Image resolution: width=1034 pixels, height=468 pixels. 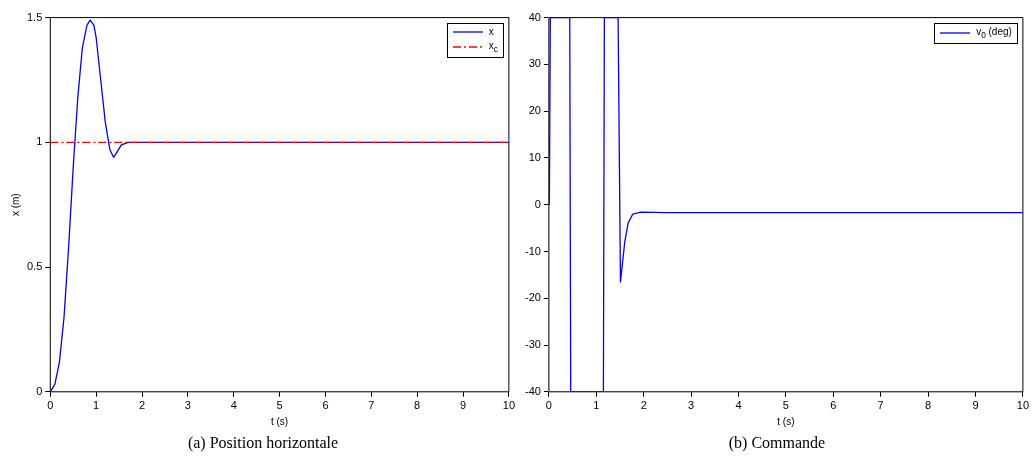 What do you see at coordinates (532, 297) in the screenshot?
I see `y-tick-label: -20` at bounding box center [532, 297].